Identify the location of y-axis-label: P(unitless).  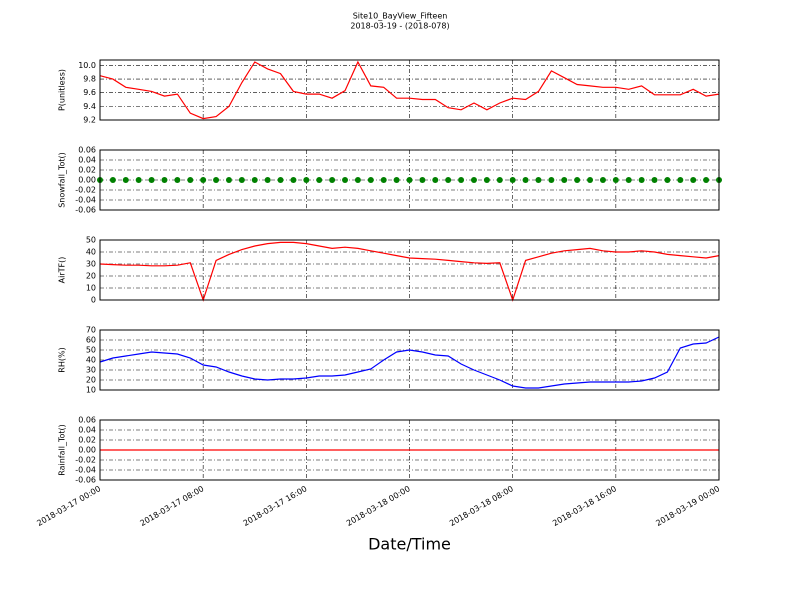
(62, 90).